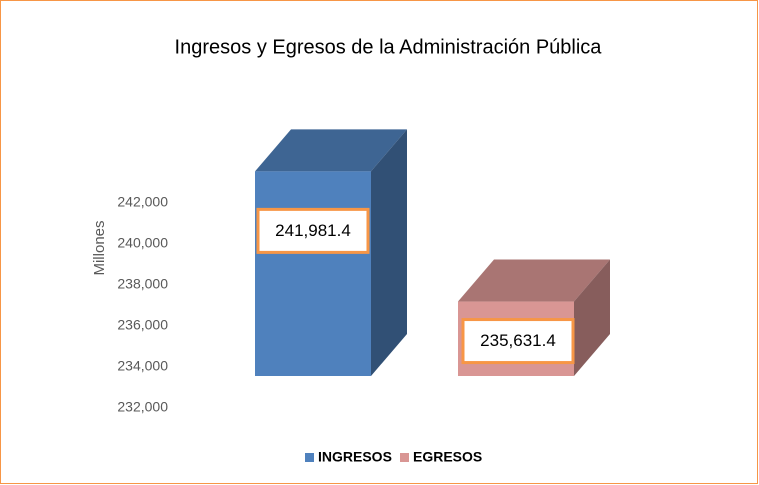 This screenshot has height=485, width=759. I want to click on data-label: 235,631.4, so click(518, 340).